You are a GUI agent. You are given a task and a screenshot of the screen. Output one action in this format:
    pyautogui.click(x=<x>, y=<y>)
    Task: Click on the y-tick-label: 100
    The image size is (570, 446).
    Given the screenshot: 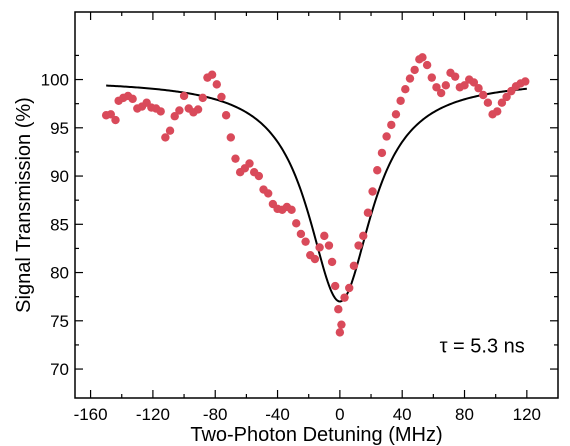 What is the action you would take?
    pyautogui.click(x=55, y=80)
    